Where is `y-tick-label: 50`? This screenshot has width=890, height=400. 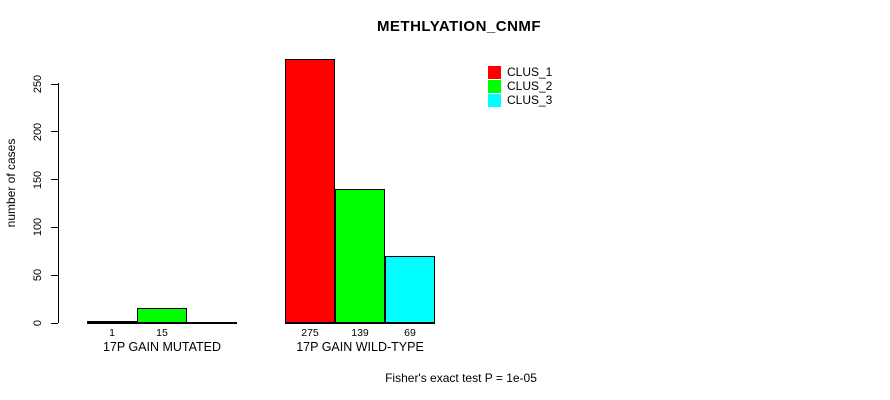
y-tick-label: 50 is located at coordinates (38, 275).